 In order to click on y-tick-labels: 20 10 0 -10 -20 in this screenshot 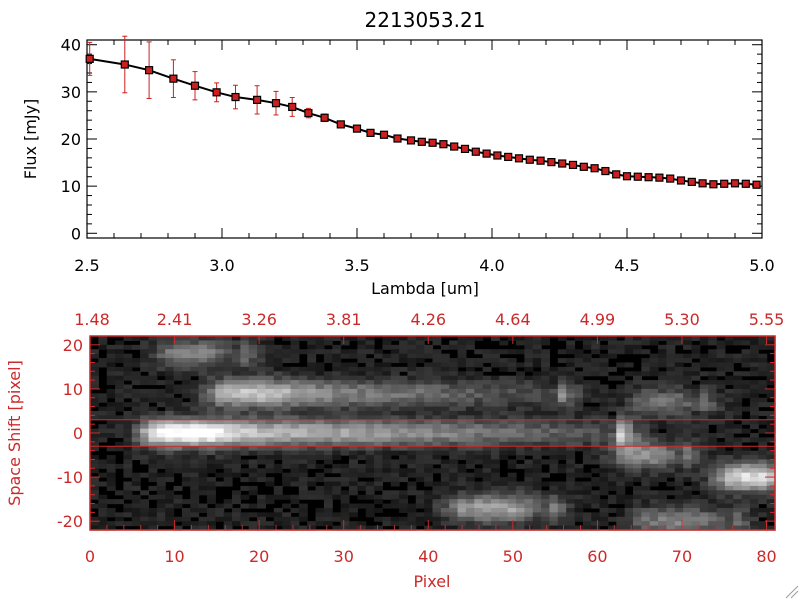, I will do `click(70, 433)`.